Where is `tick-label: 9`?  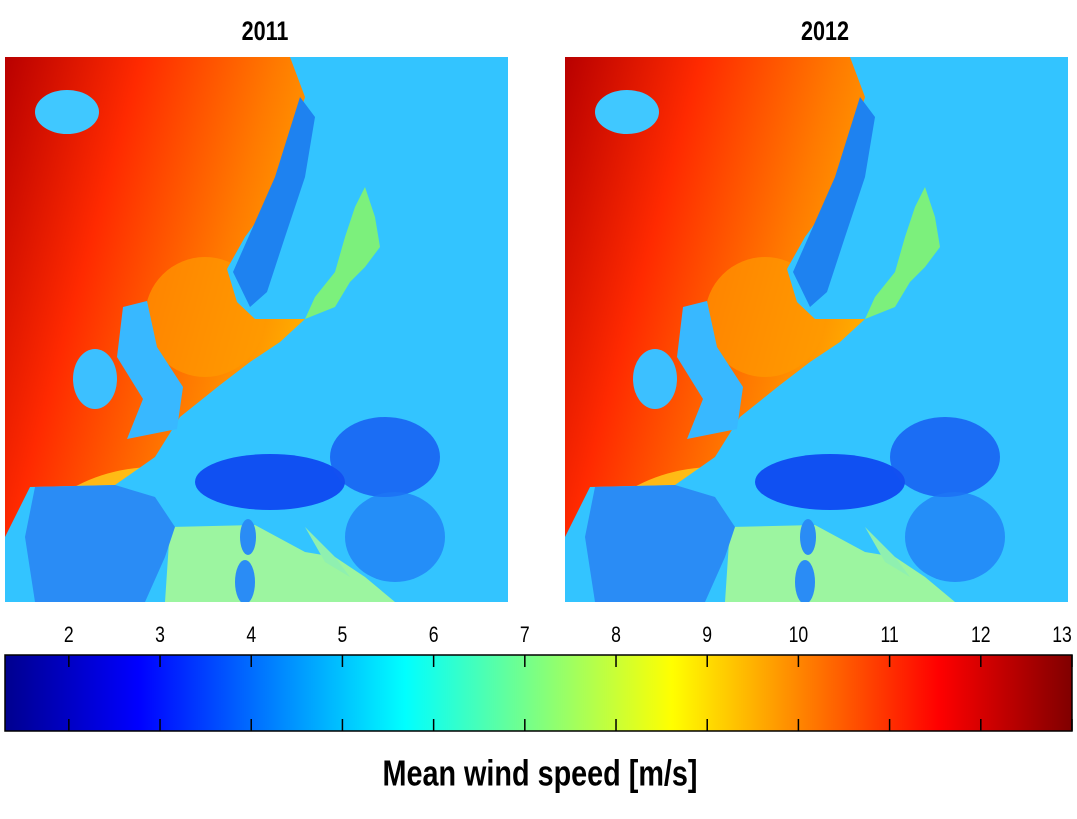 tick-label: 9 is located at coordinates (707, 635).